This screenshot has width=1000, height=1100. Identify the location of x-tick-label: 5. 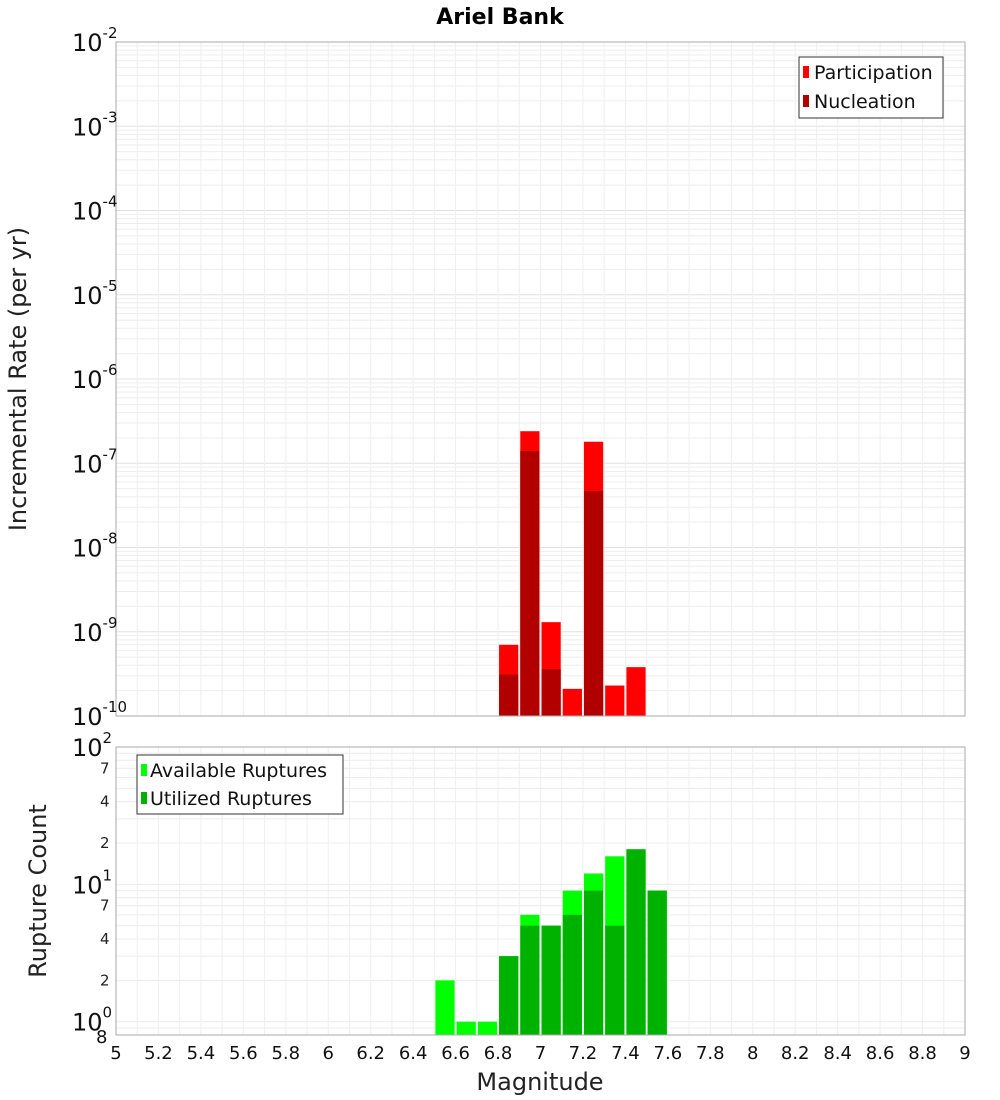
(115, 1053).